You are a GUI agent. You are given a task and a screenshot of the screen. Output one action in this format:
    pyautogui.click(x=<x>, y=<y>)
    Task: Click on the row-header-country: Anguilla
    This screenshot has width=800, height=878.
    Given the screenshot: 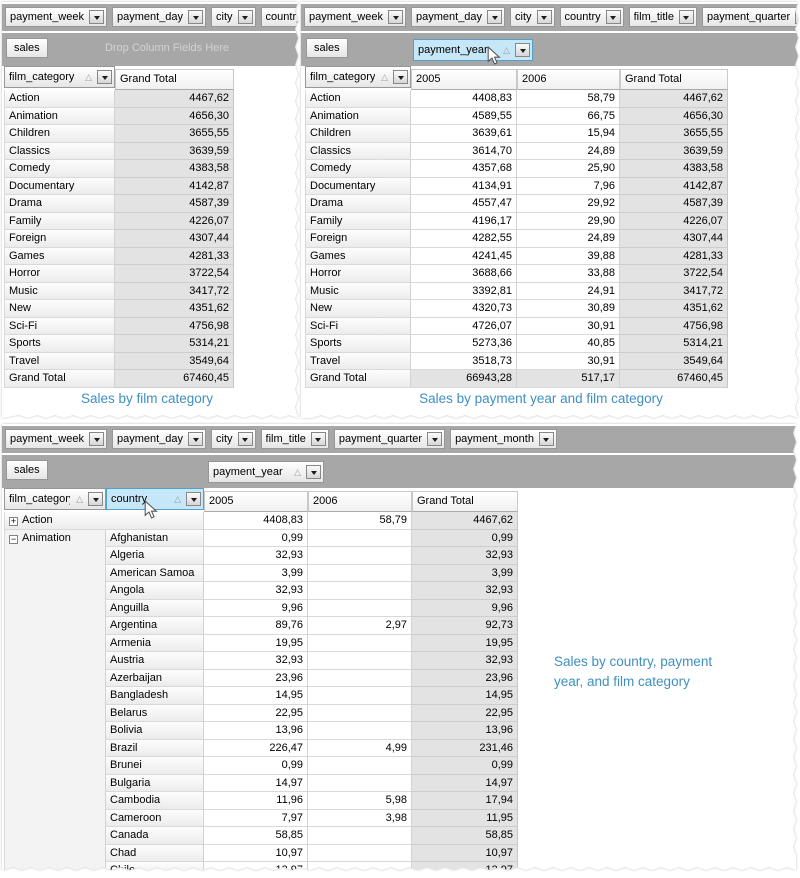 What is the action you would take?
    pyautogui.click(x=155, y=608)
    